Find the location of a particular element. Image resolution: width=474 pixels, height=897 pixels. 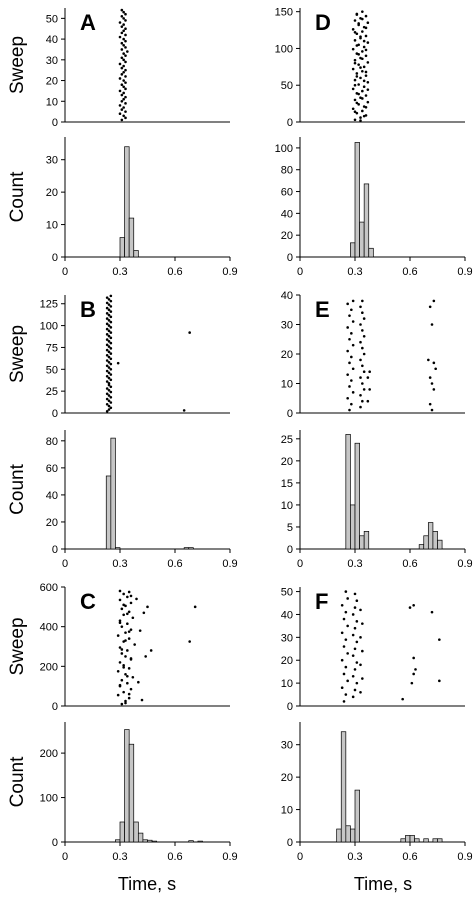

panel-e-histogram-y-tick-label: 25 is located at coordinates (287, 440).